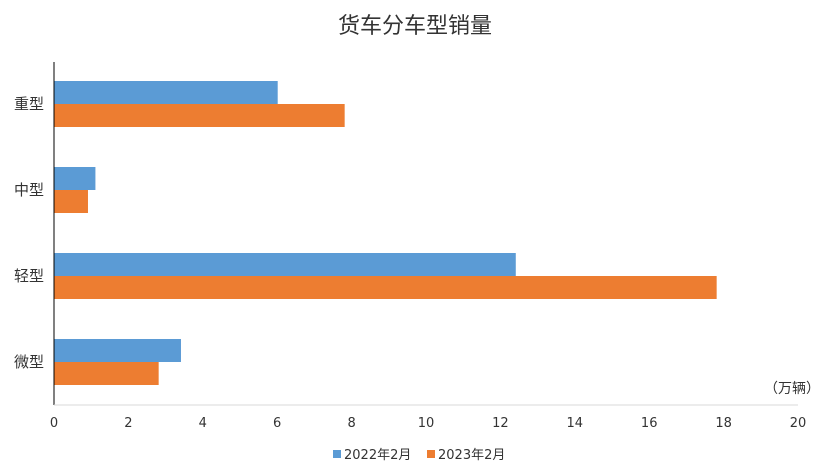  I want to click on x-tick-label: 20, so click(798, 423).